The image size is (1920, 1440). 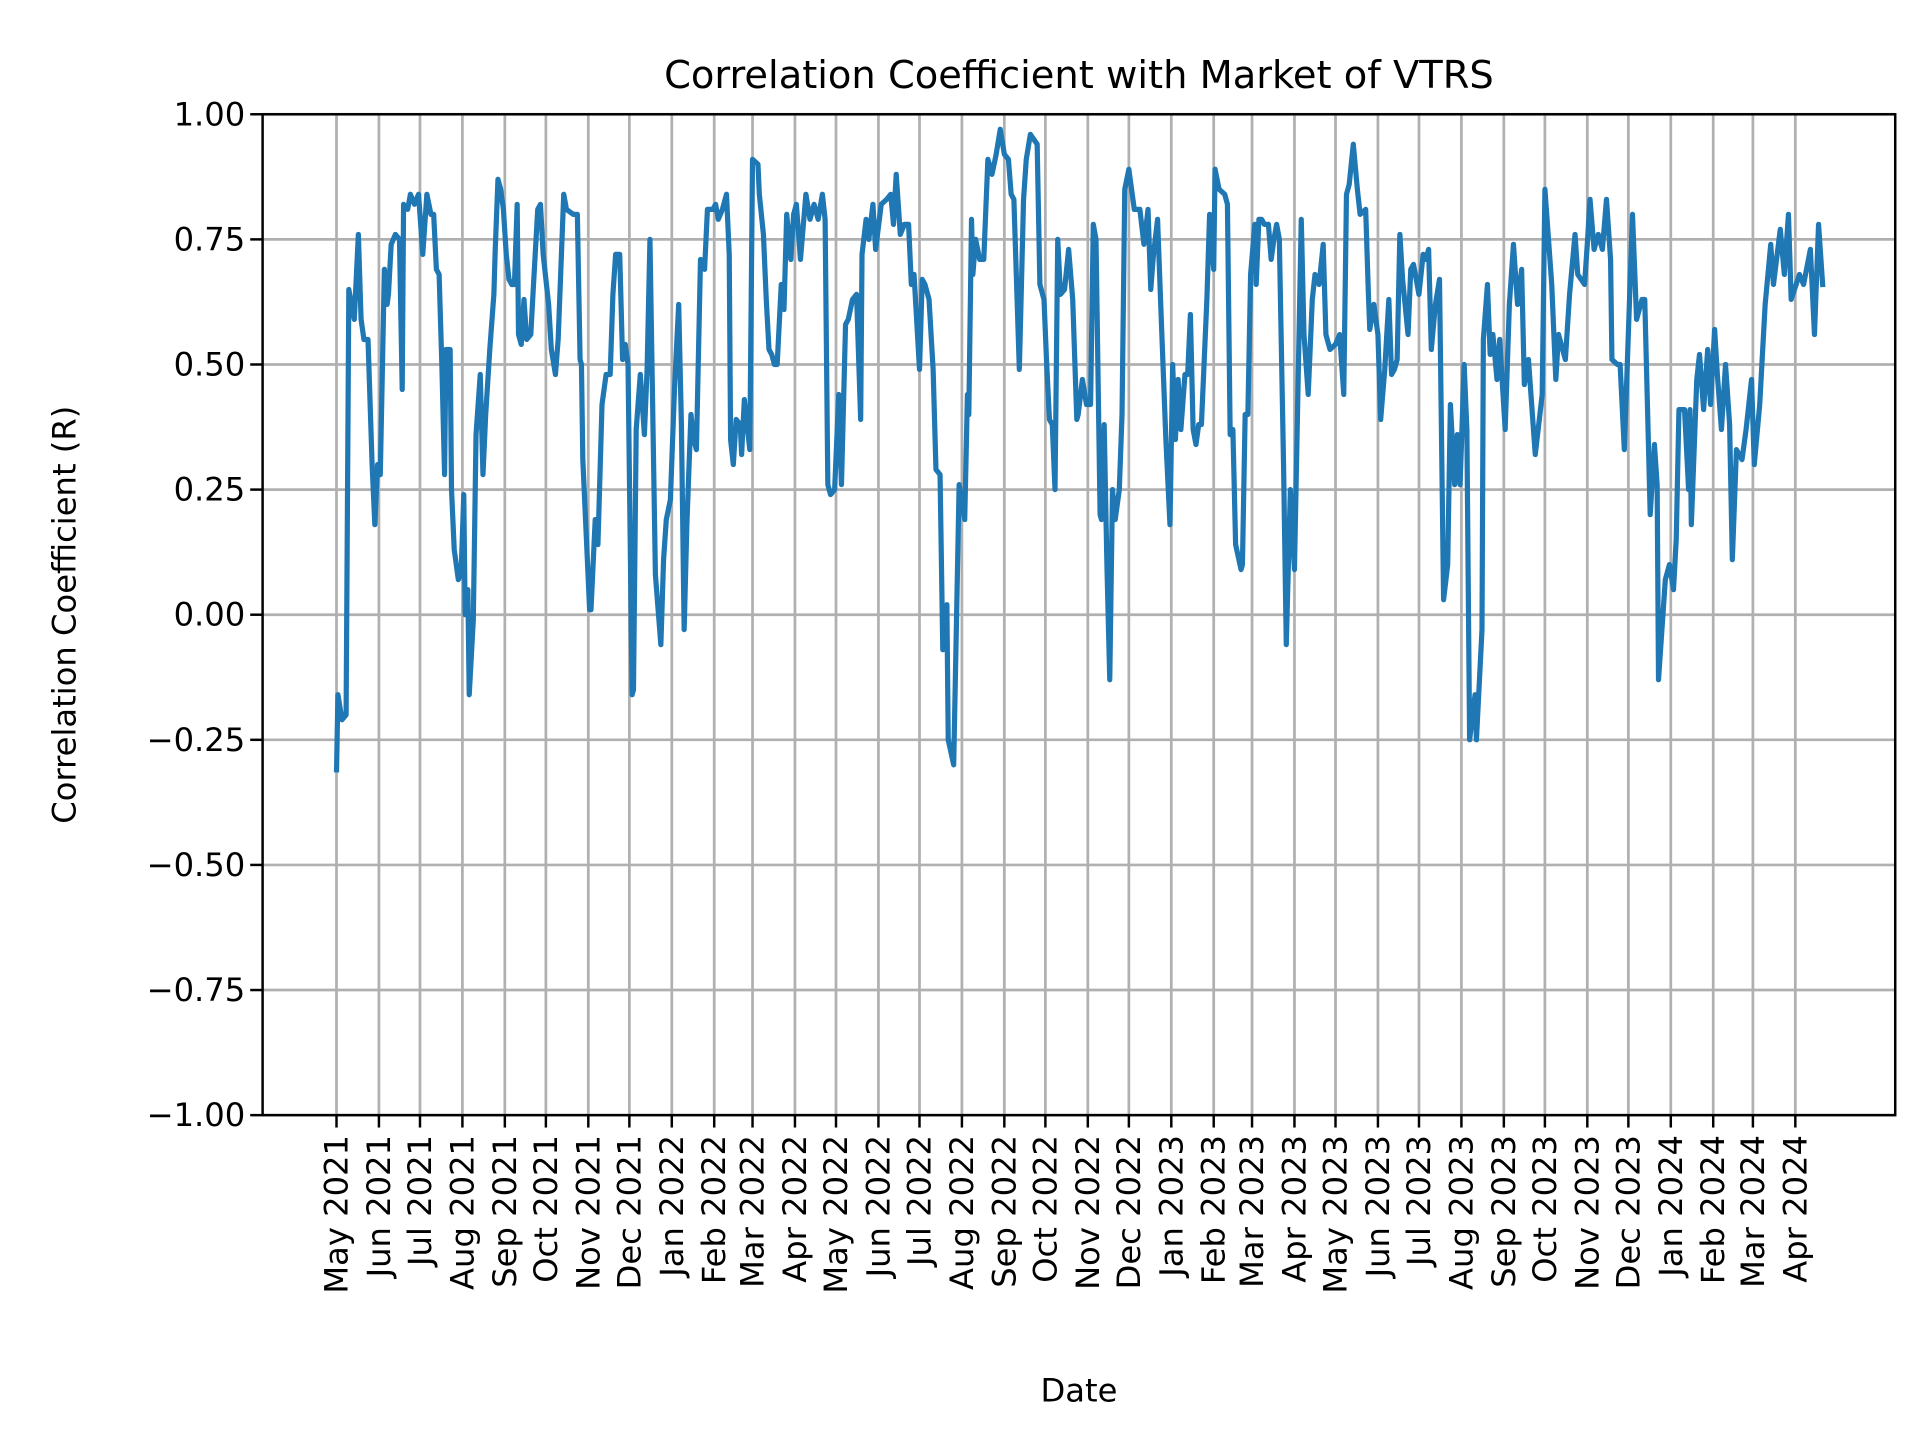 I want to click on x-tick-label: May 2022, so click(x=836, y=1214).